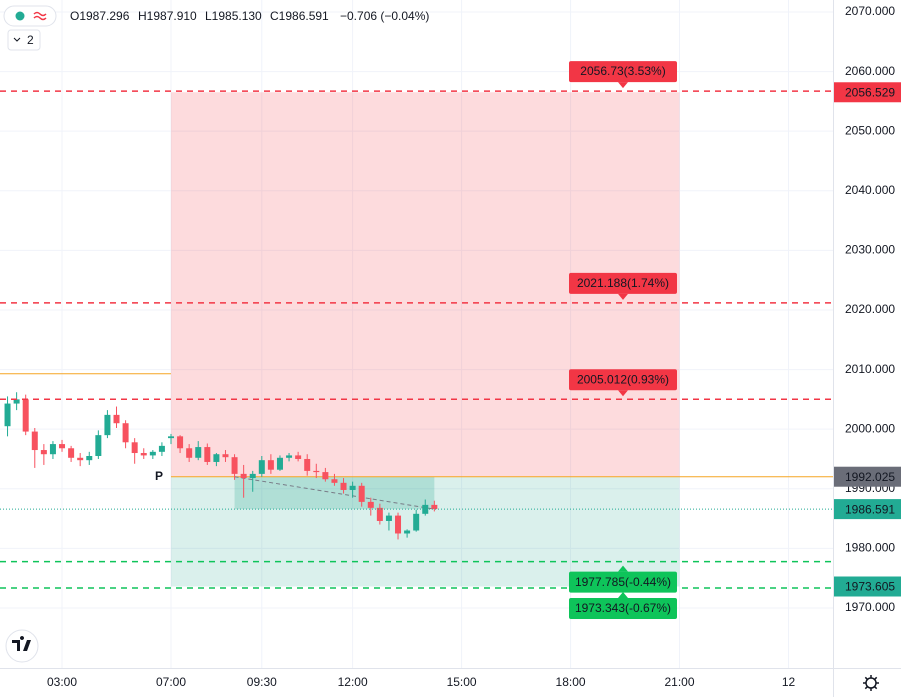  What do you see at coordinates (870, 190) in the screenshot?
I see `y-tick-label: 2040.000` at bounding box center [870, 190].